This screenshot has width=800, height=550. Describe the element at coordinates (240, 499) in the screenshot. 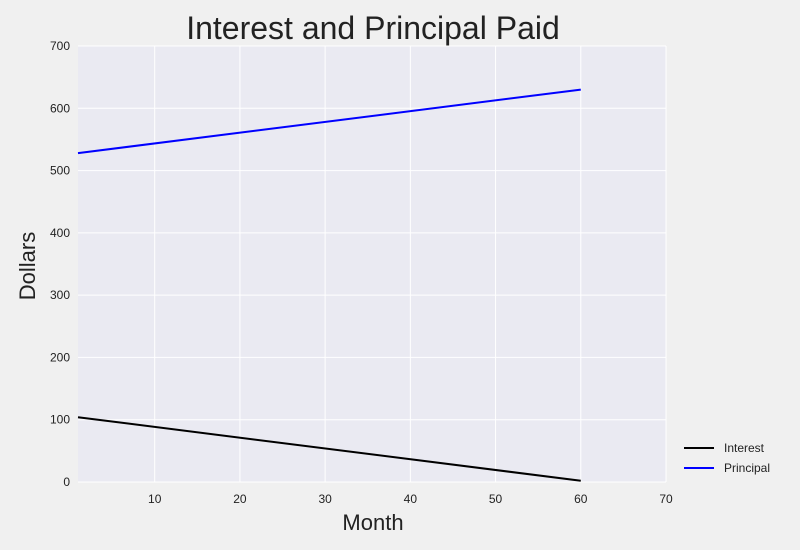

I see `x-tick-label: 20` at that location.